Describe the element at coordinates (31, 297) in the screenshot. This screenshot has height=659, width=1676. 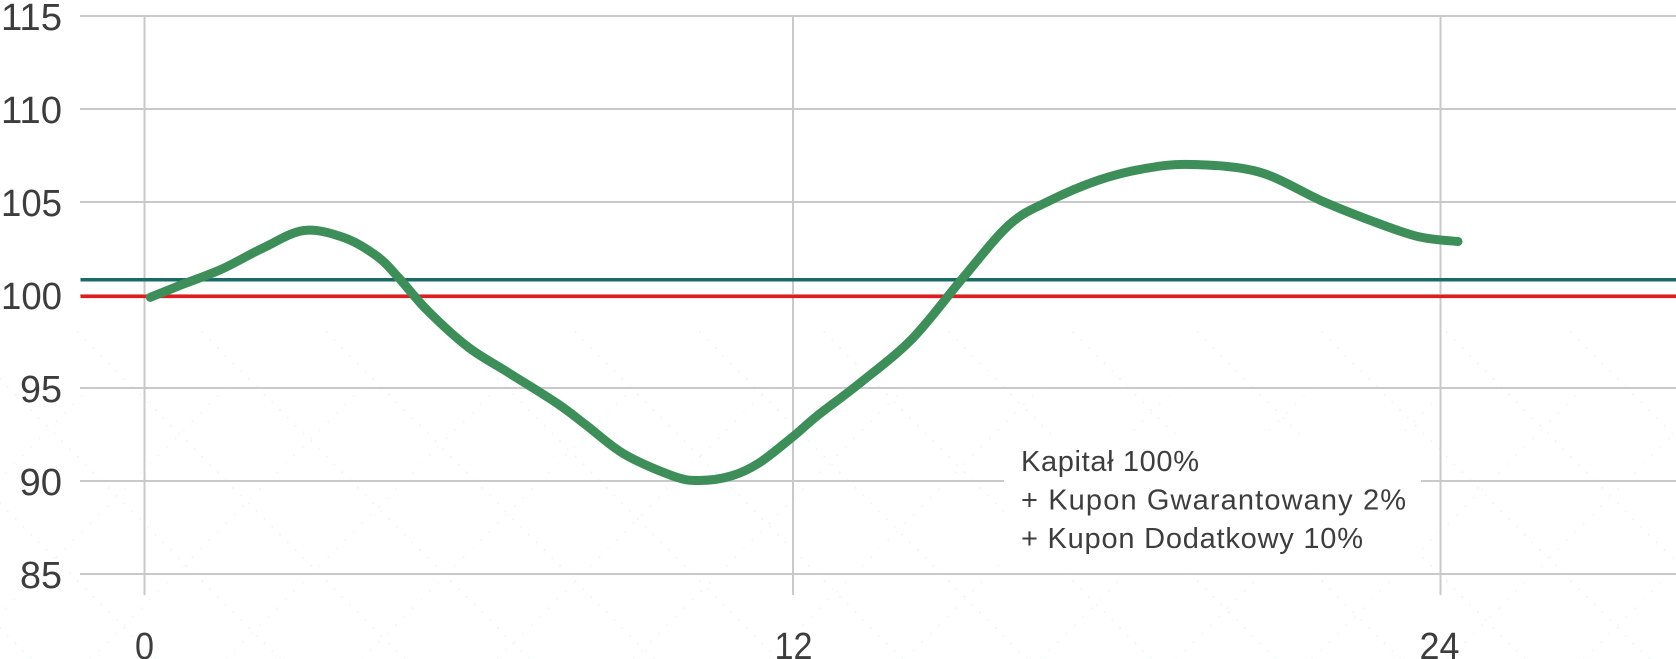
I see `svg-text: 100` at that location.